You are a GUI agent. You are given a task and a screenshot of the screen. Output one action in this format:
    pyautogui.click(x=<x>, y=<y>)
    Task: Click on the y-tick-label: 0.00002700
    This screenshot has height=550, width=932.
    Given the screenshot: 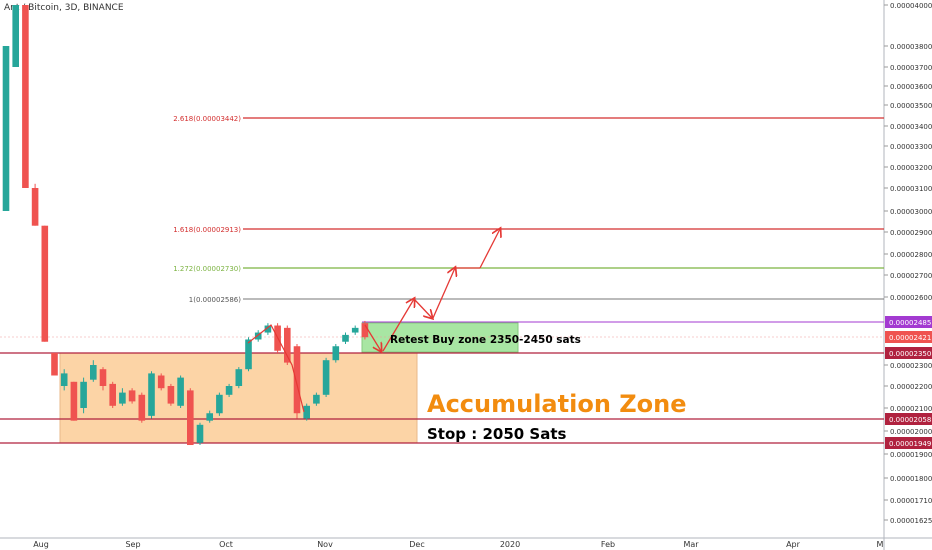 What is the action you would take?
    pyautogui.click(x=911, y=276)
    